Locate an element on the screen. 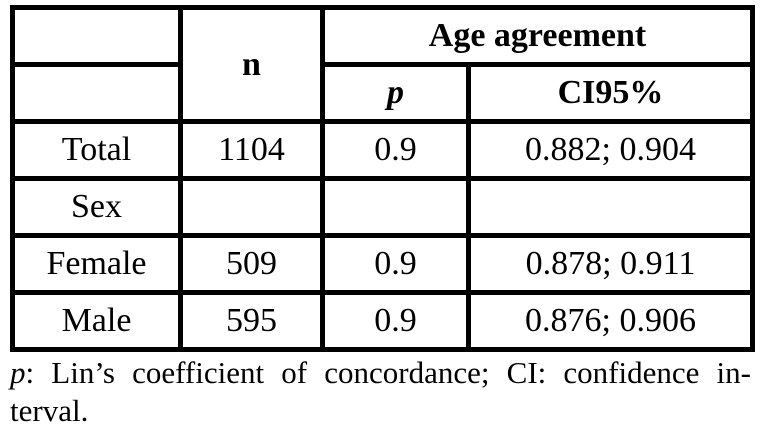 This screenshot has height=433, width=760. header-row-2: p CI95% is located at coordinates (383, 93).